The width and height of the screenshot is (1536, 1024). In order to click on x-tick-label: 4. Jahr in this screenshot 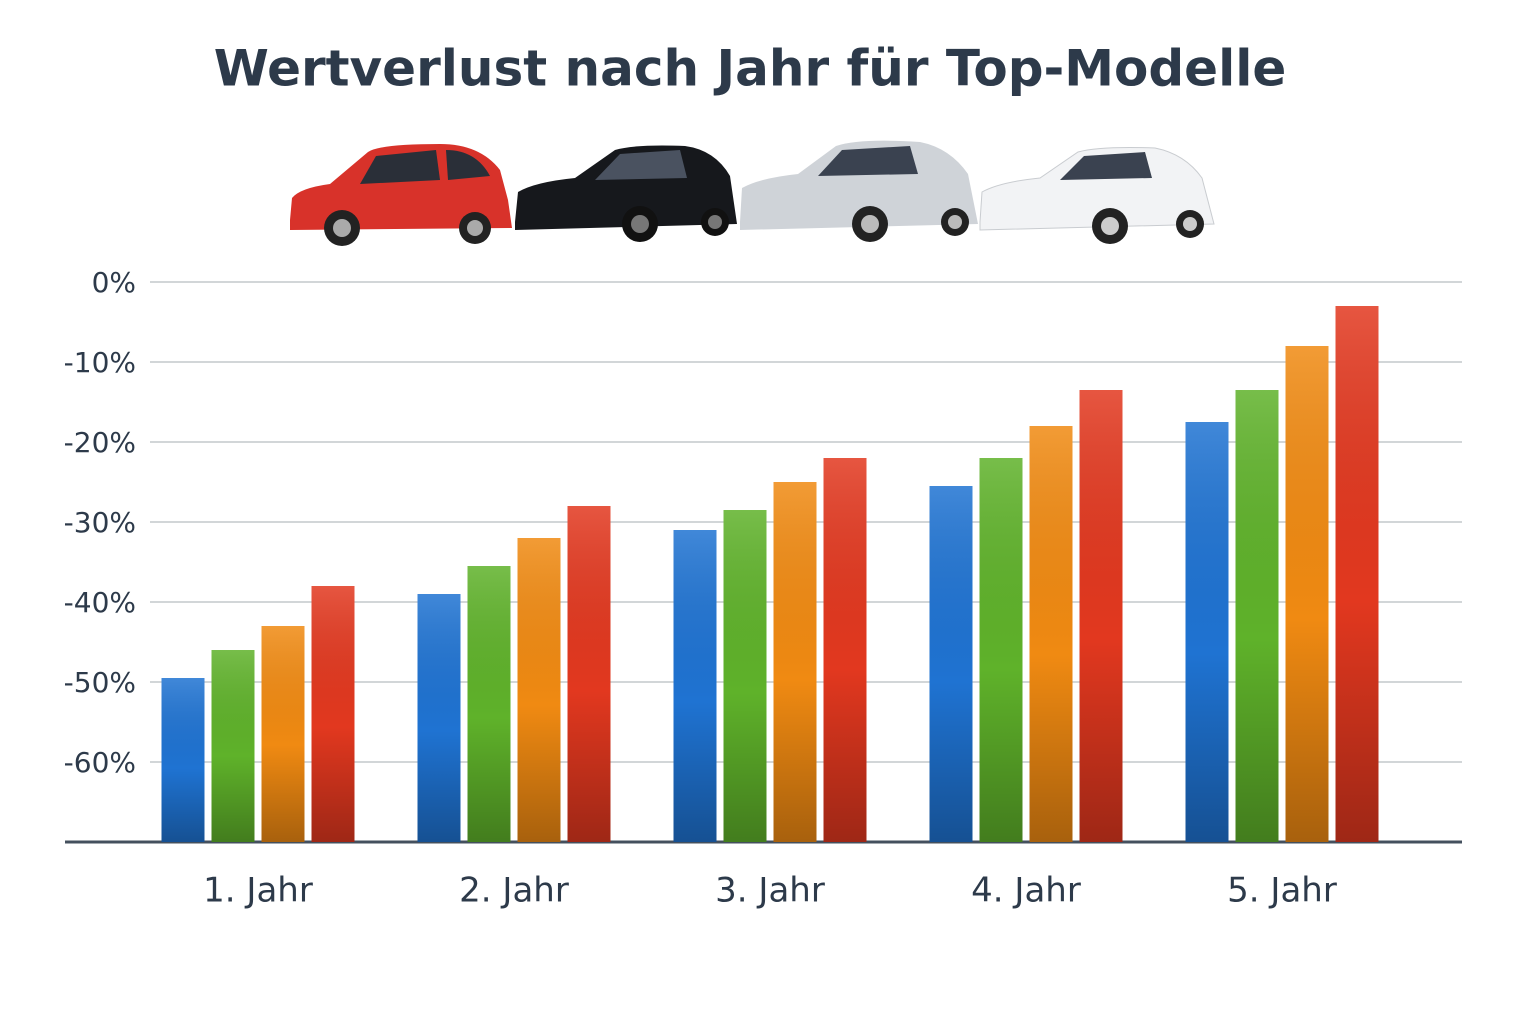, I will do `click(1026, 891)`.